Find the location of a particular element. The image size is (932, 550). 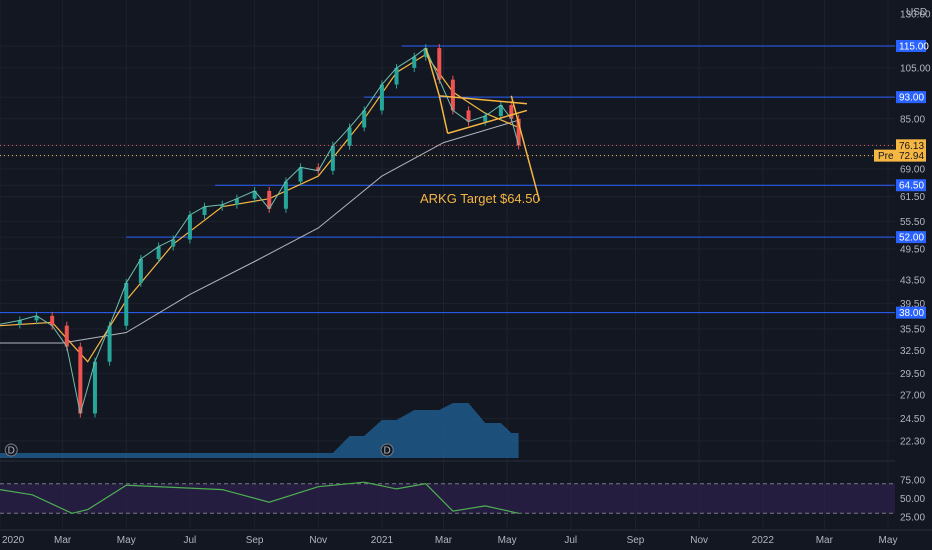

pre-price-tag is located at coordinates (911, 155).